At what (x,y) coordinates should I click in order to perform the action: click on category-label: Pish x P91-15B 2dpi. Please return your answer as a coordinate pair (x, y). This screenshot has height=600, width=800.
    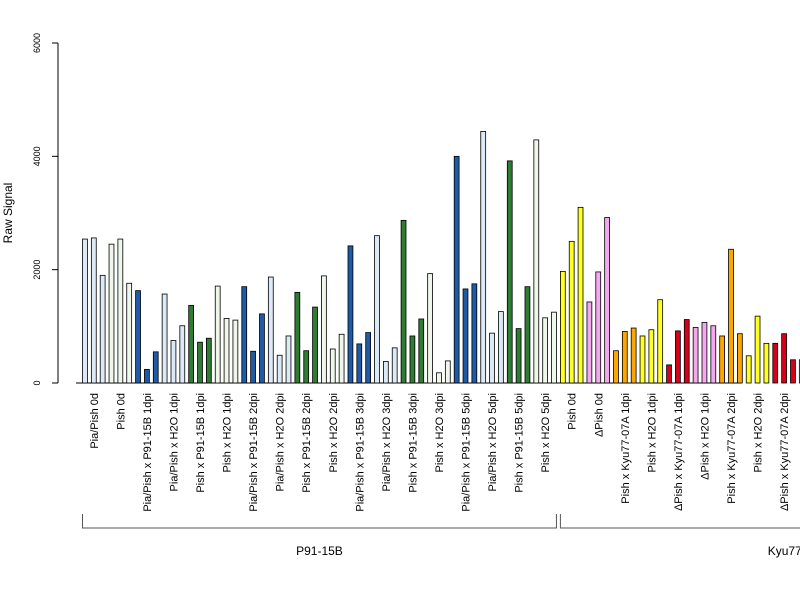
    Looking at the image, I should click on (307, 443).